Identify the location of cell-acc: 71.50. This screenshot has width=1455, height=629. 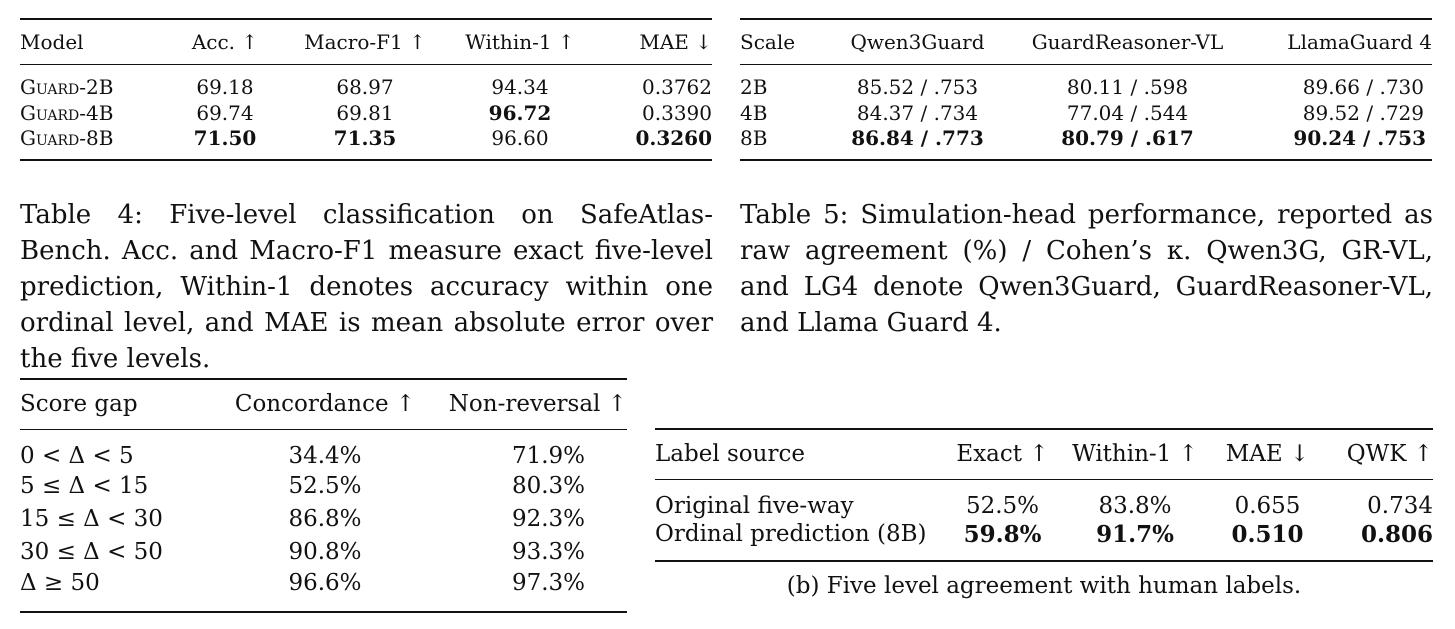
(225, 138).